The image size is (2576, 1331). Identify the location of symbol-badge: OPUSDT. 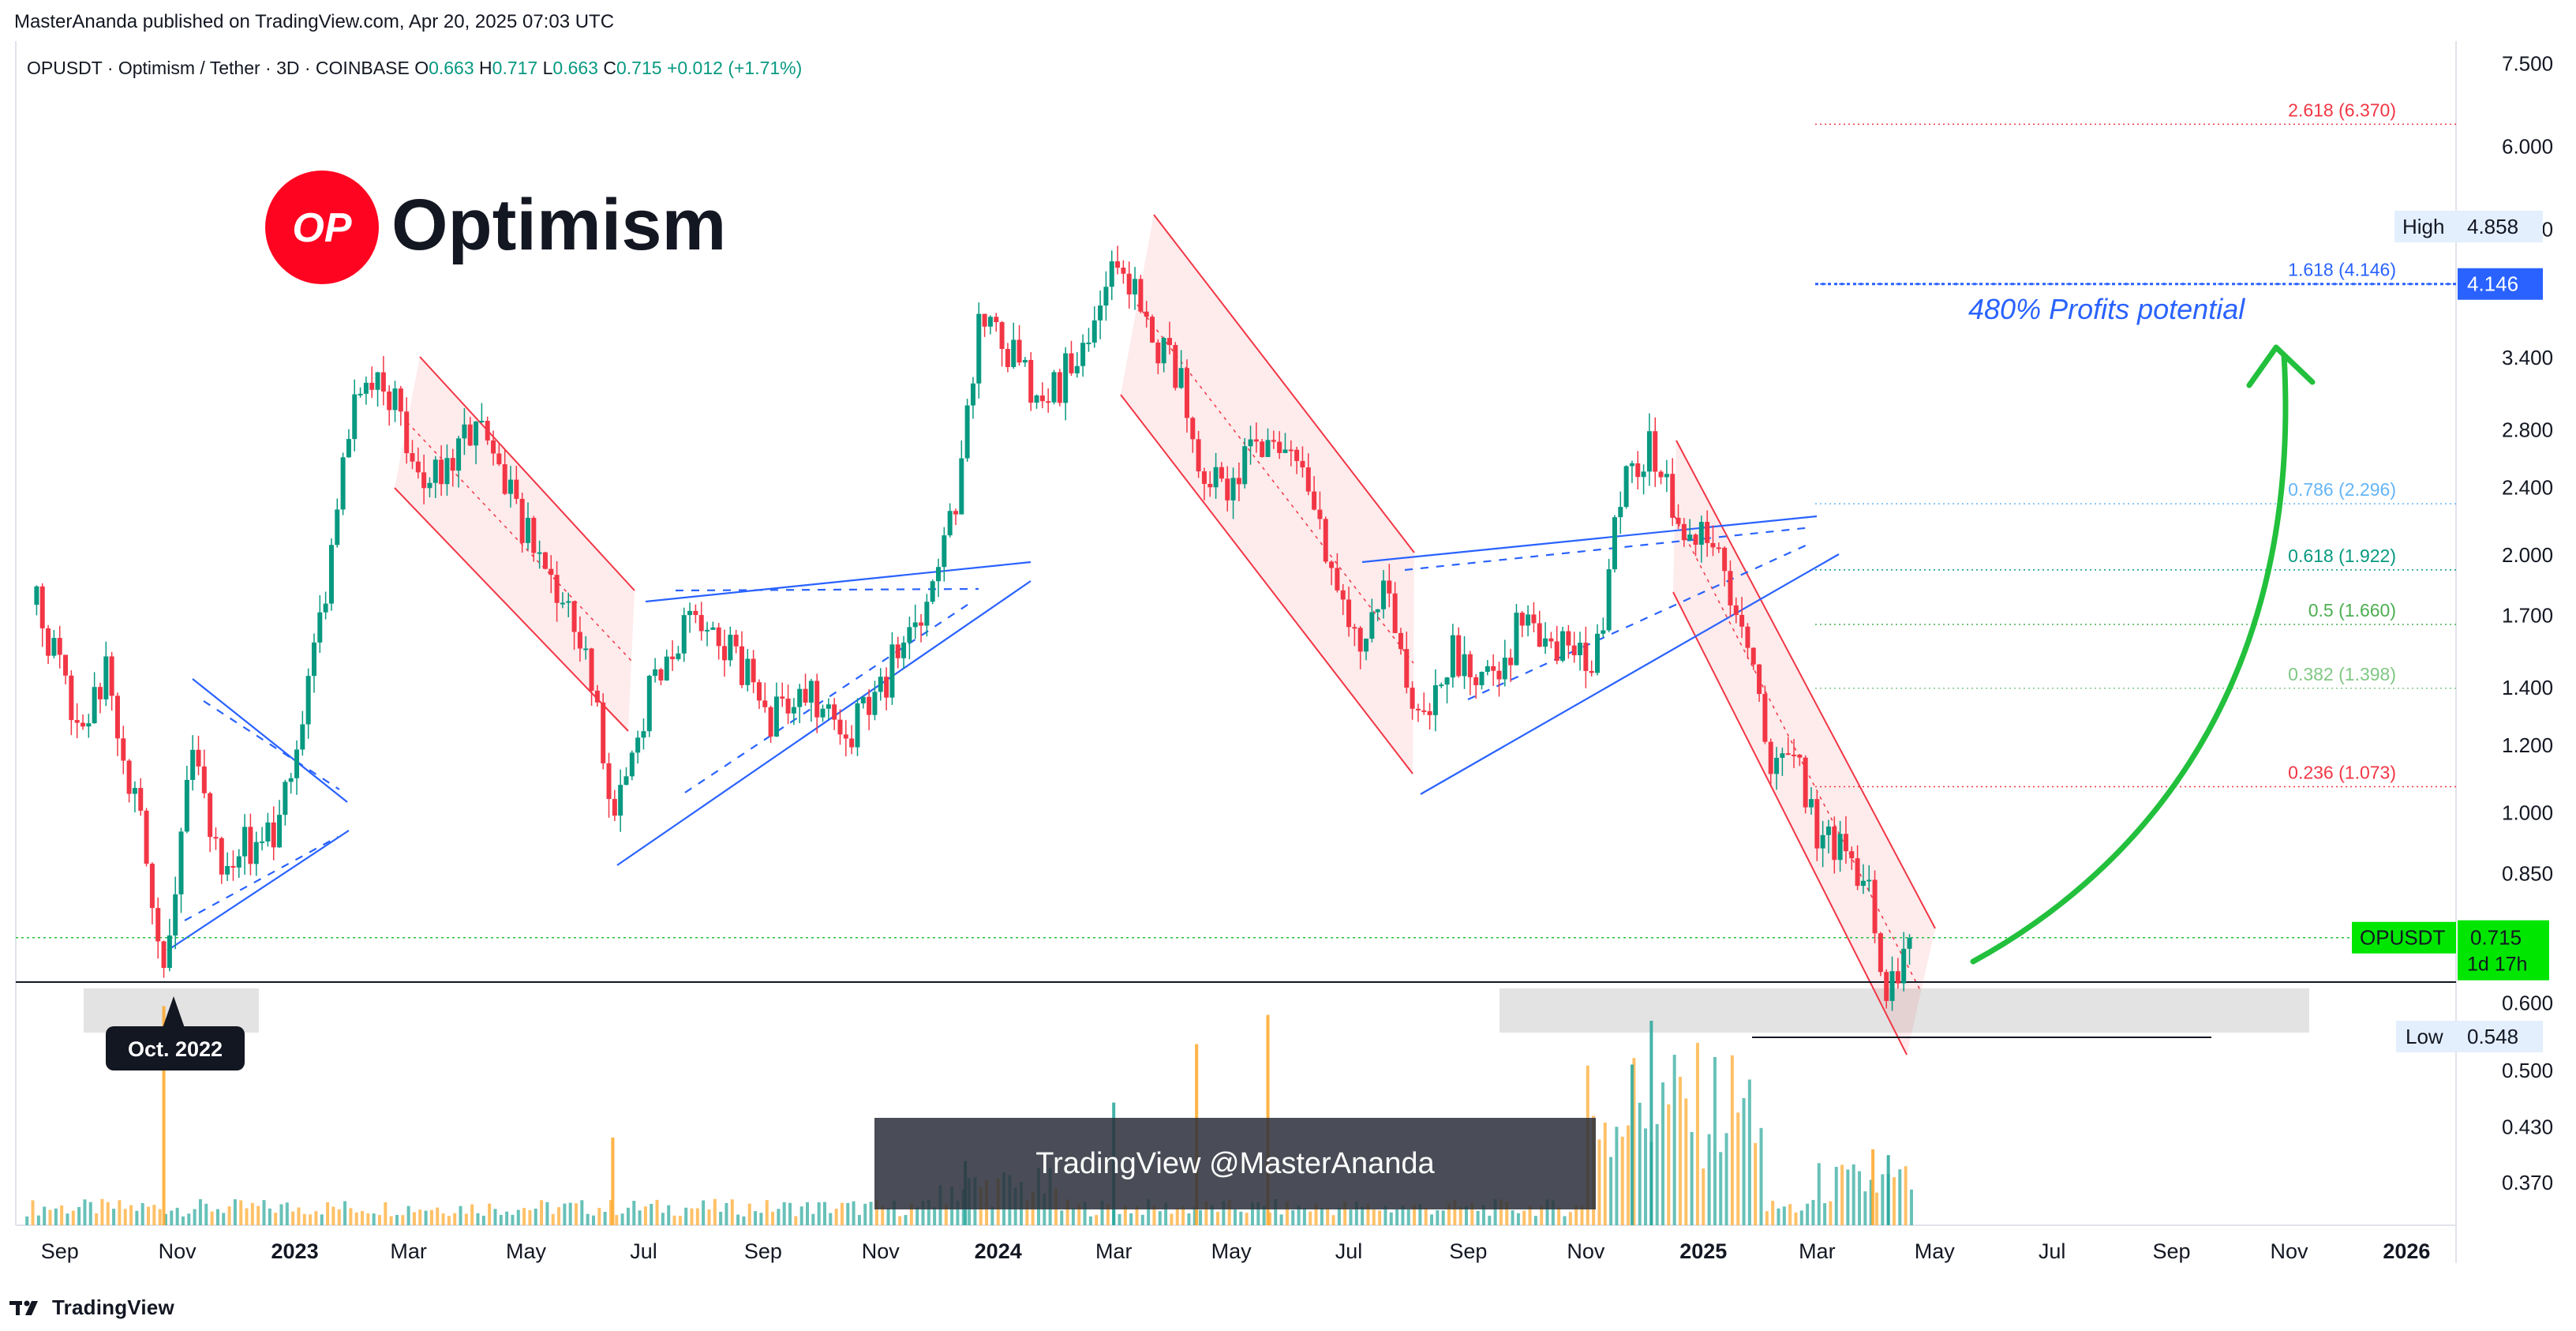
(2402, 938).